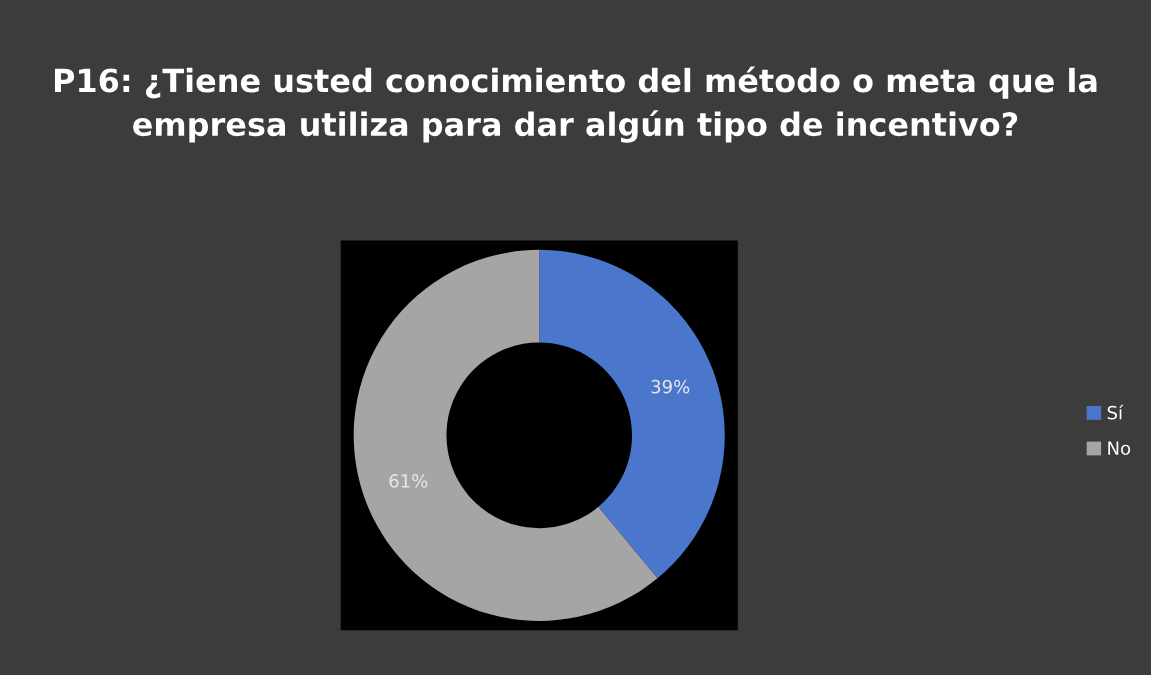  Describe the element at coordinates (575, 104) in the screenshot. I see `chart-title: P16: ¿Tiene usted conocimiento del método o meta que la empresa utiliza para dar algún tipo de incentivo?` at that location.